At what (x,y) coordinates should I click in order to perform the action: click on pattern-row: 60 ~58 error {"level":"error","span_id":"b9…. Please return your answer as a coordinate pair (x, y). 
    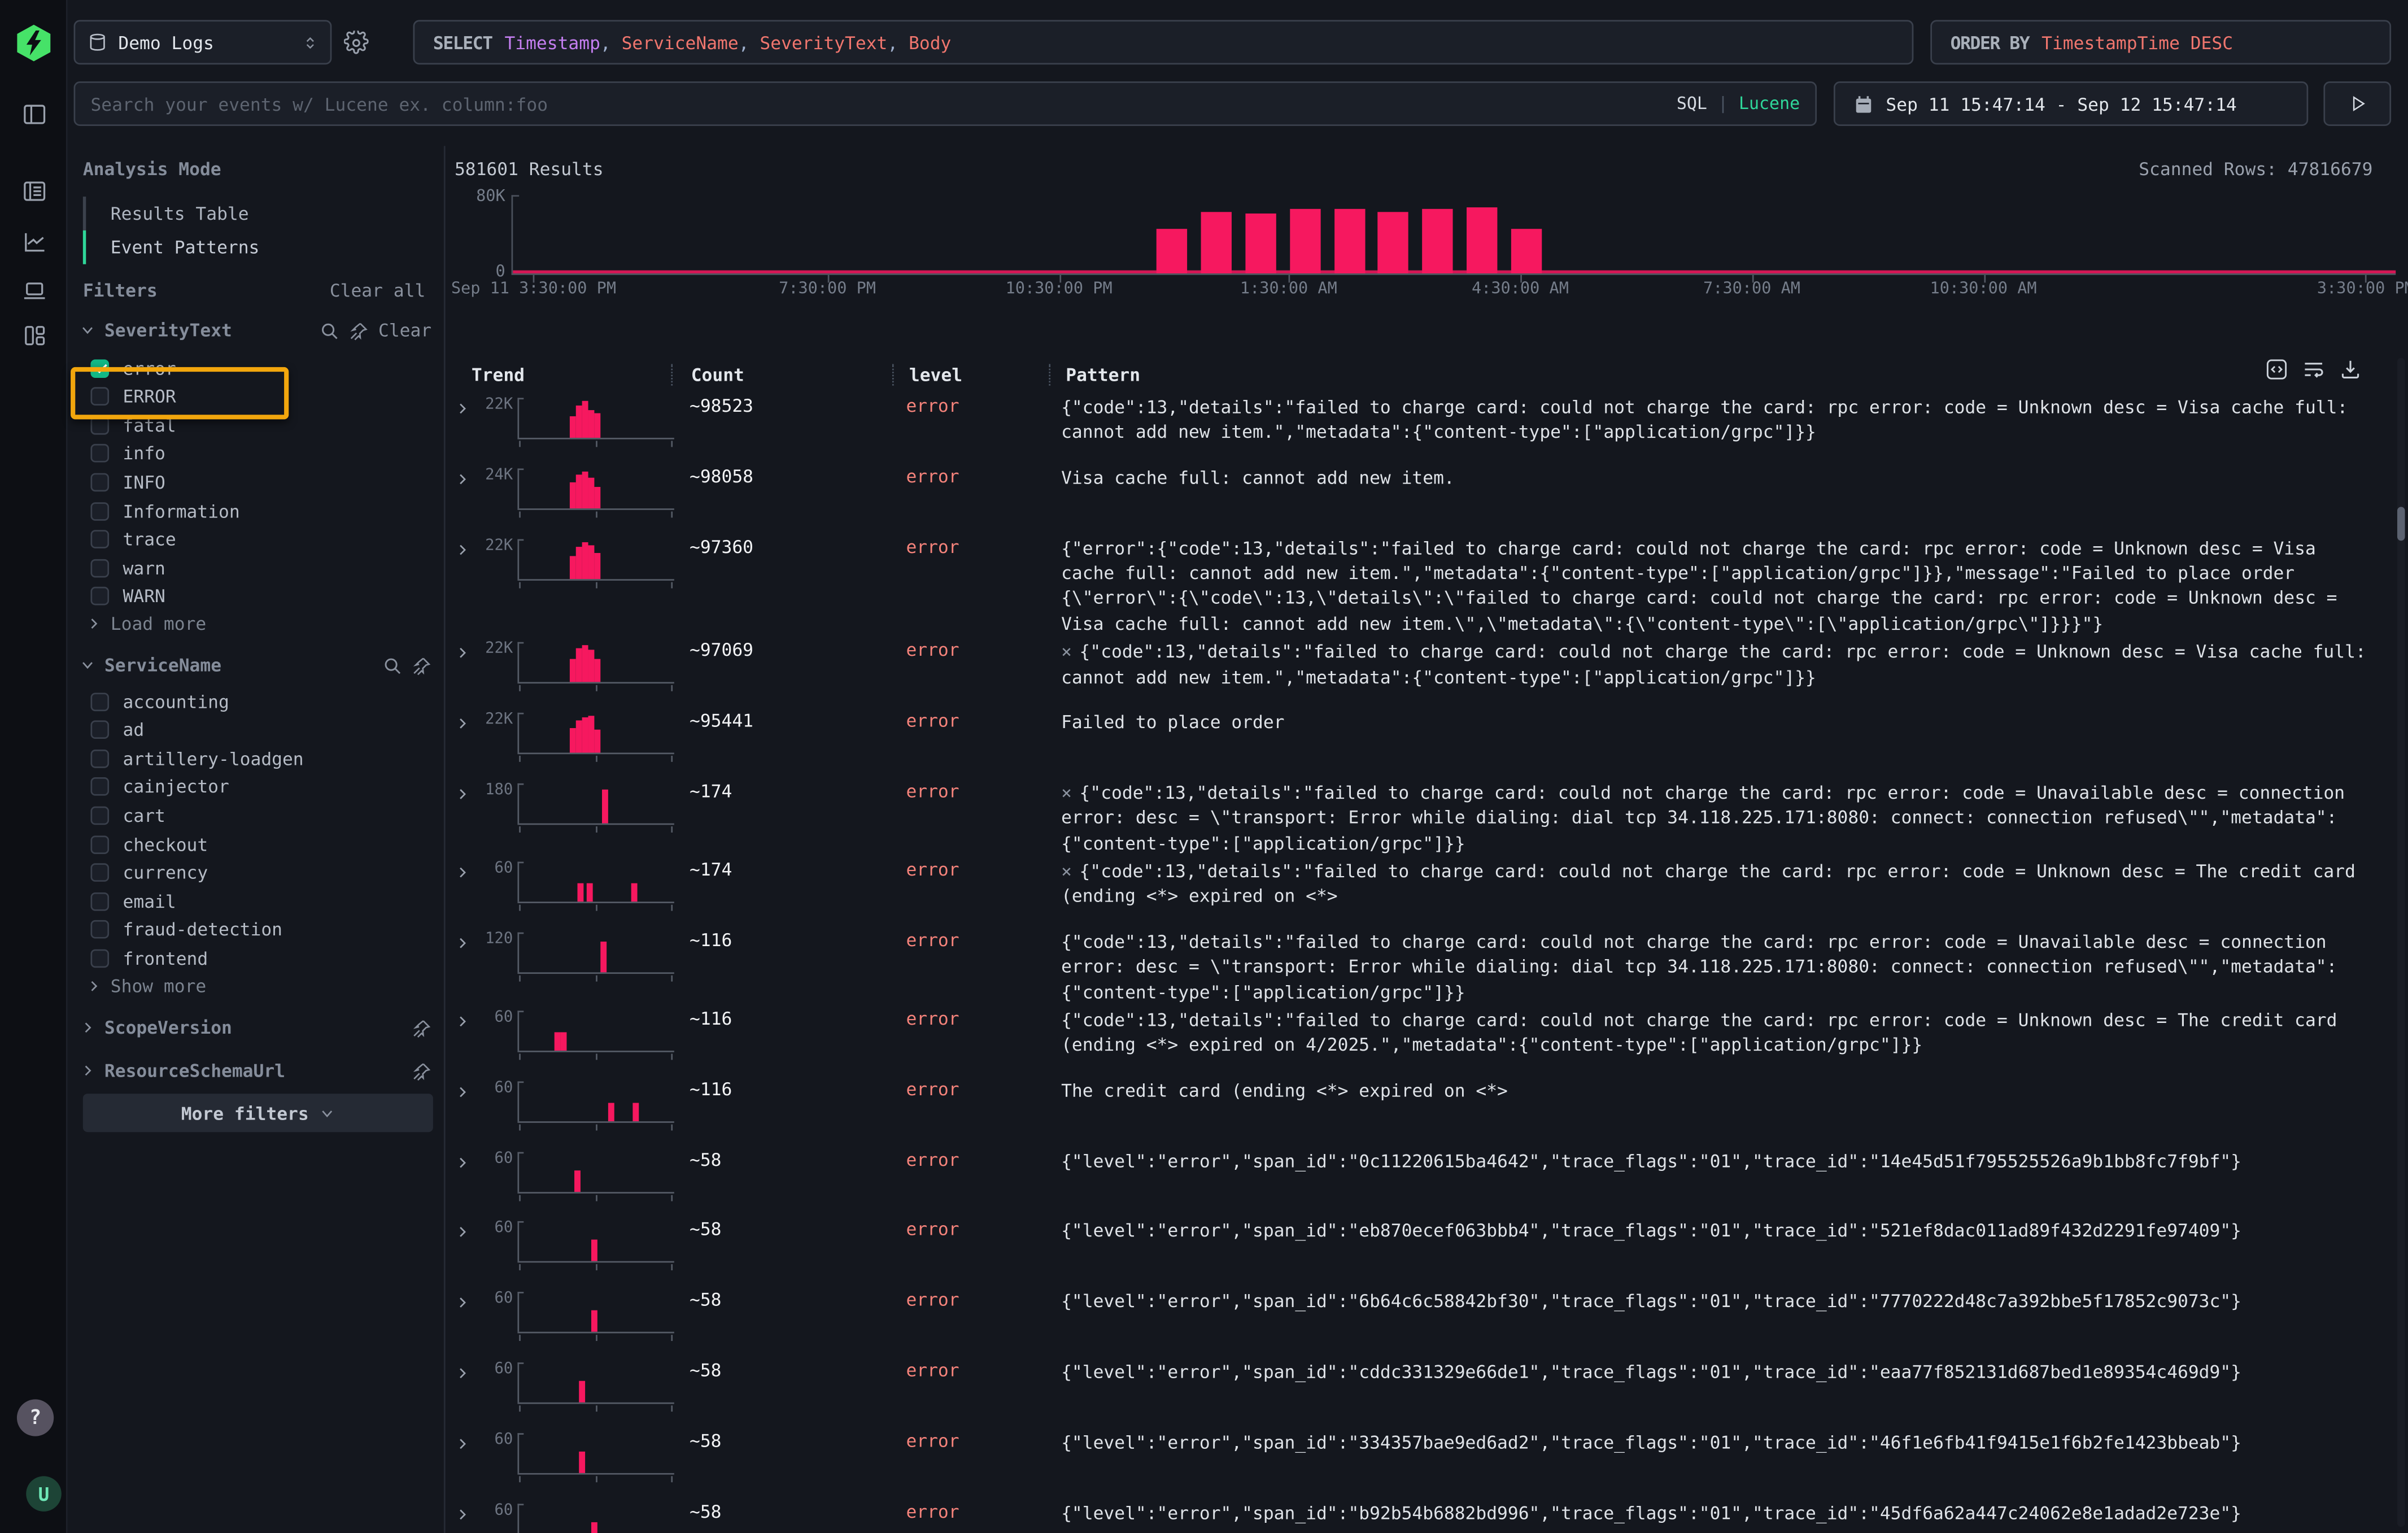
    Looking at the image, I should click on (1414, 1515).